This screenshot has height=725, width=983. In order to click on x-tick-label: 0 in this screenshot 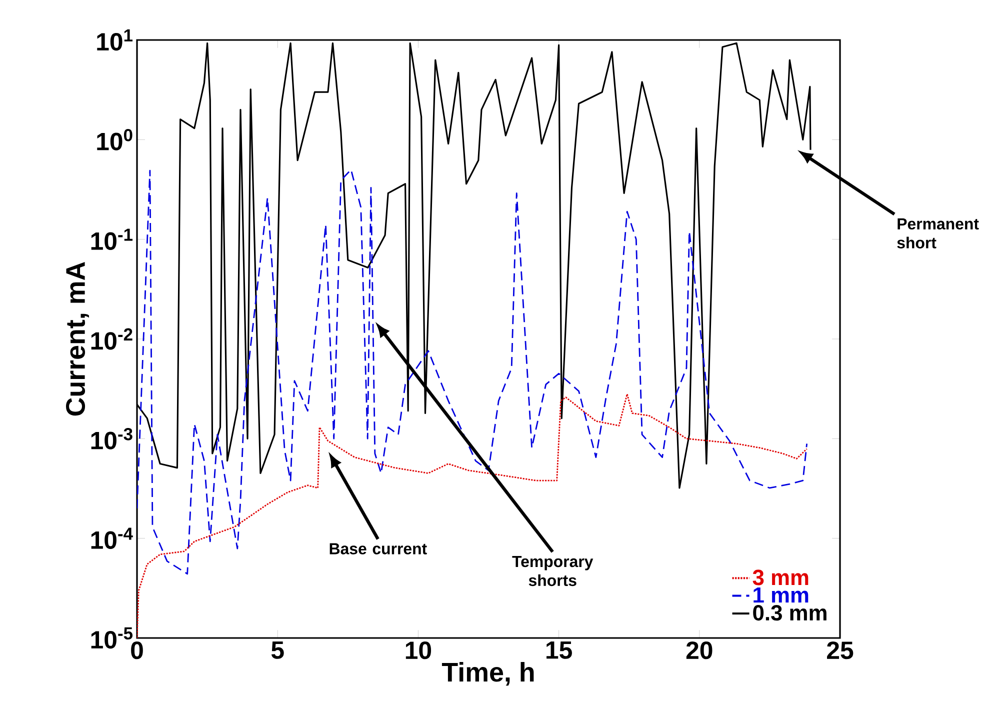, I will do `click(137, 651)`.